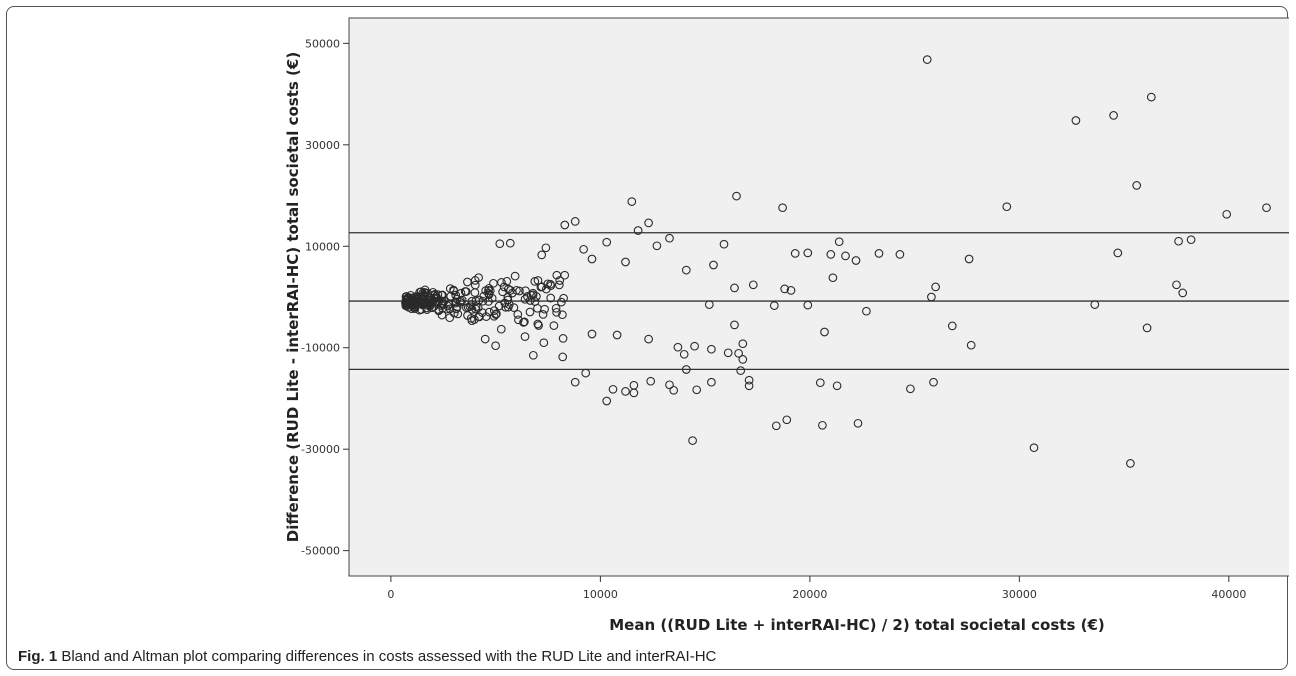  Describe the element at coordinates (322, 145) in the screenshot. I see `y-tick-label: 30000` at that location.